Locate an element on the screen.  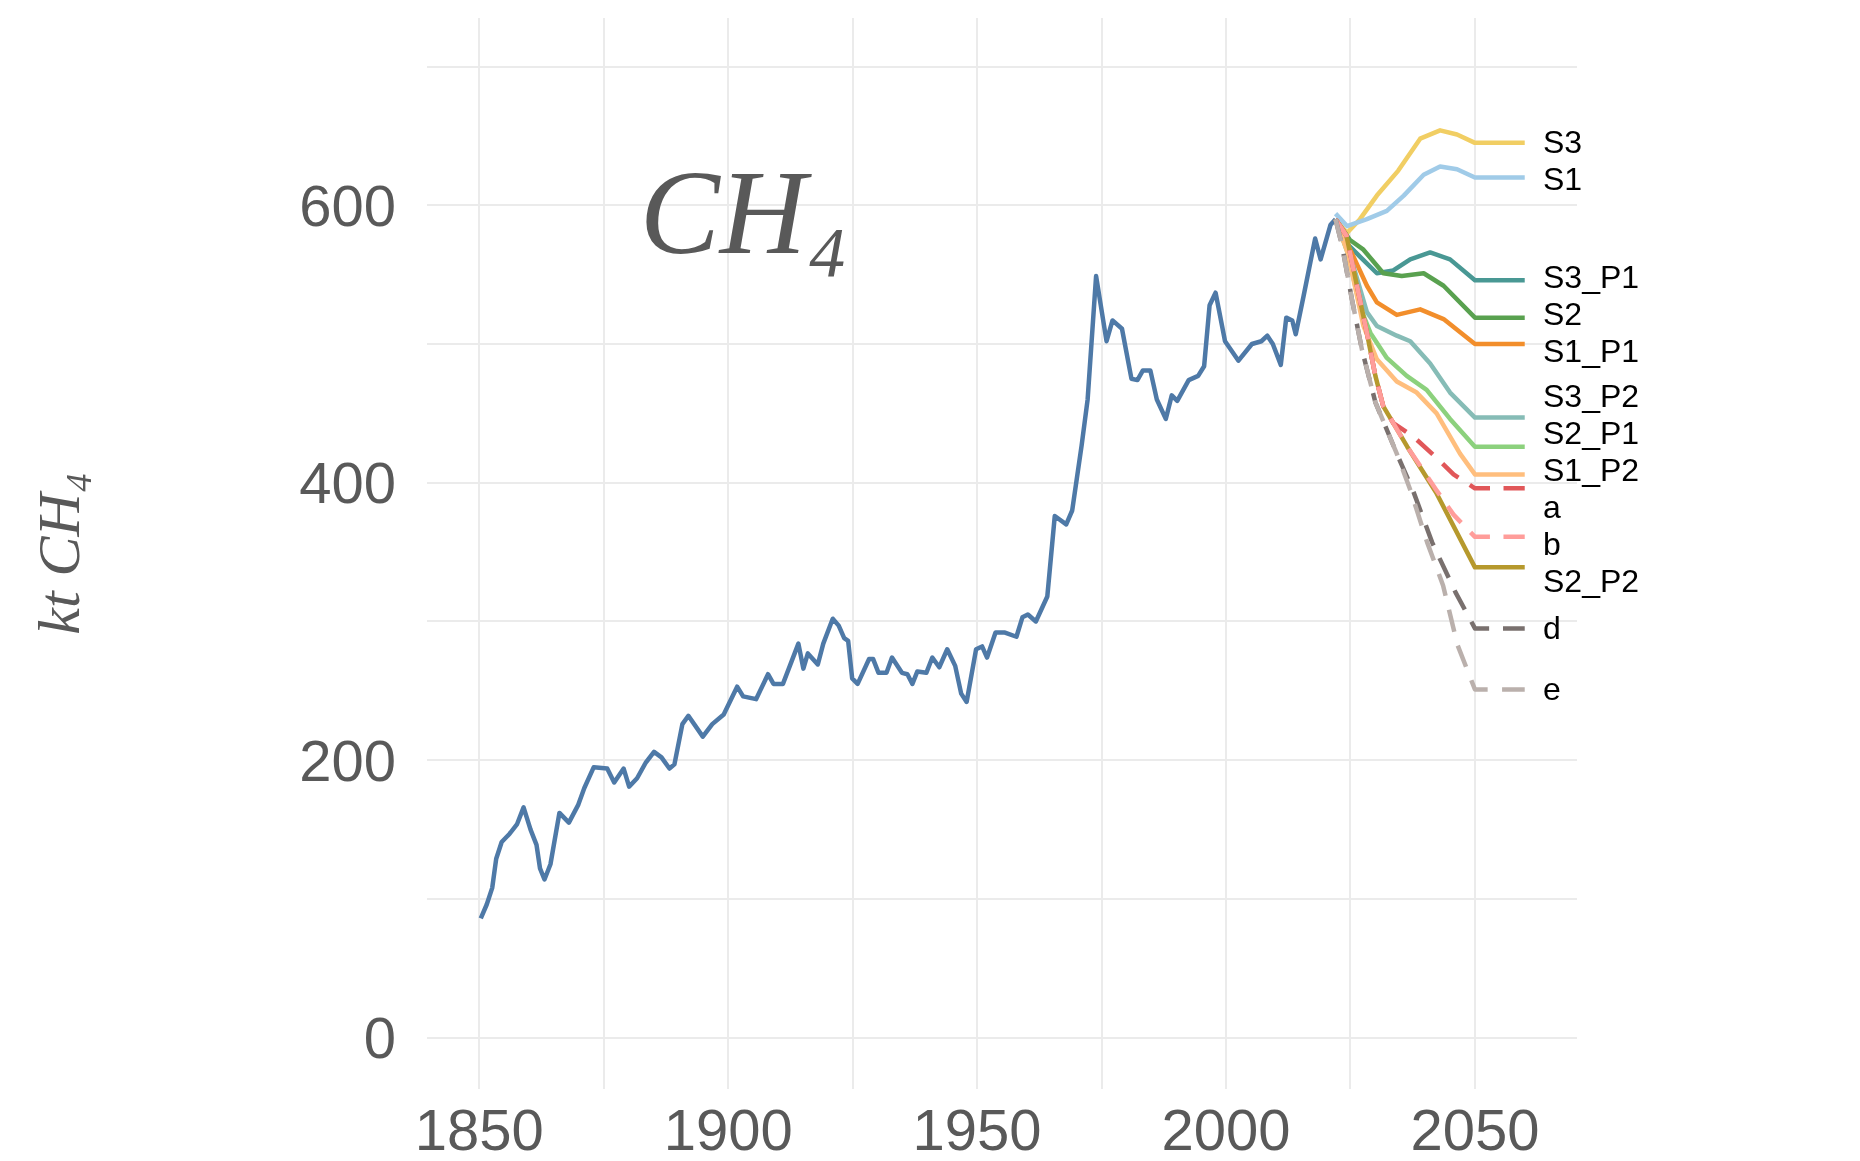
series-label: S3_P2 is located at coordinates (1591, 396).